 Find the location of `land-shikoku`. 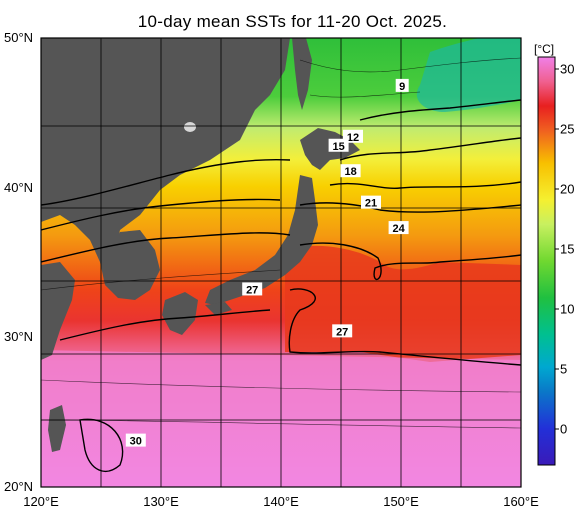

land-shikoku is located at coordinates (218, 308).